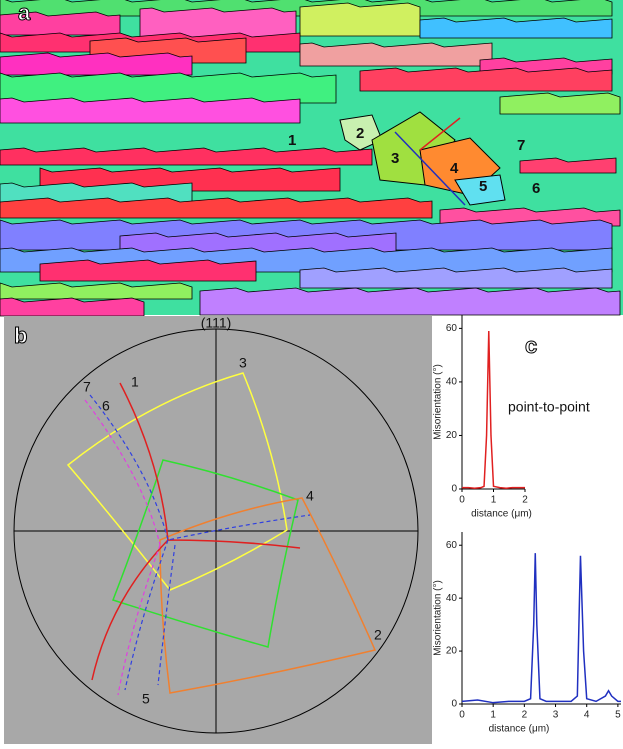  Describe the element at coordinates (618, 715) in the screenshot. I see `x-tick-label: 5` at that location.